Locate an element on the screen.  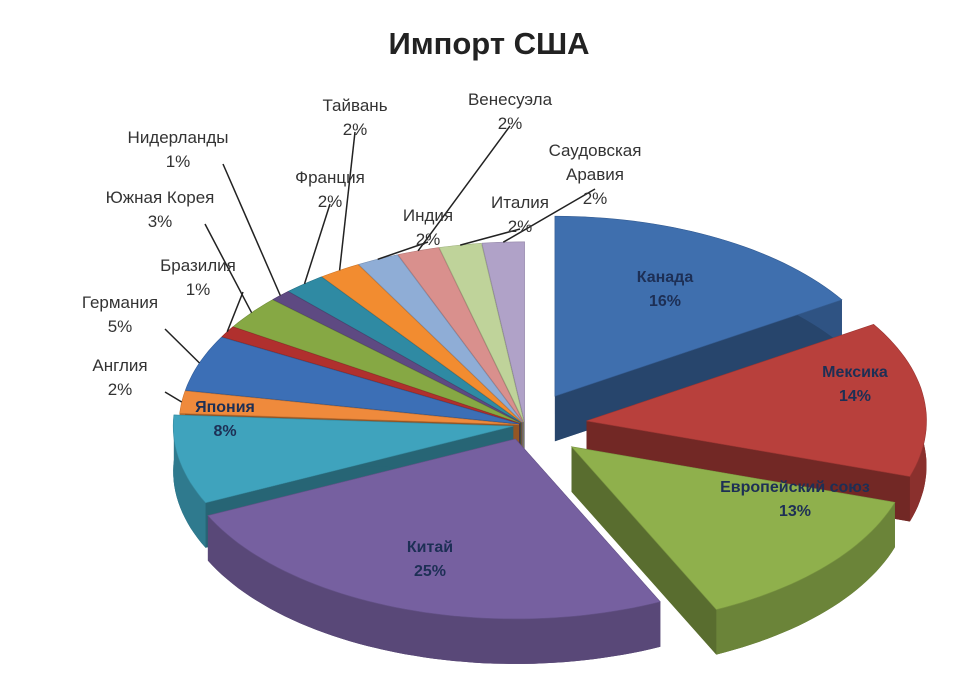
category: Венесуэла is located at coordinates (510, 99).